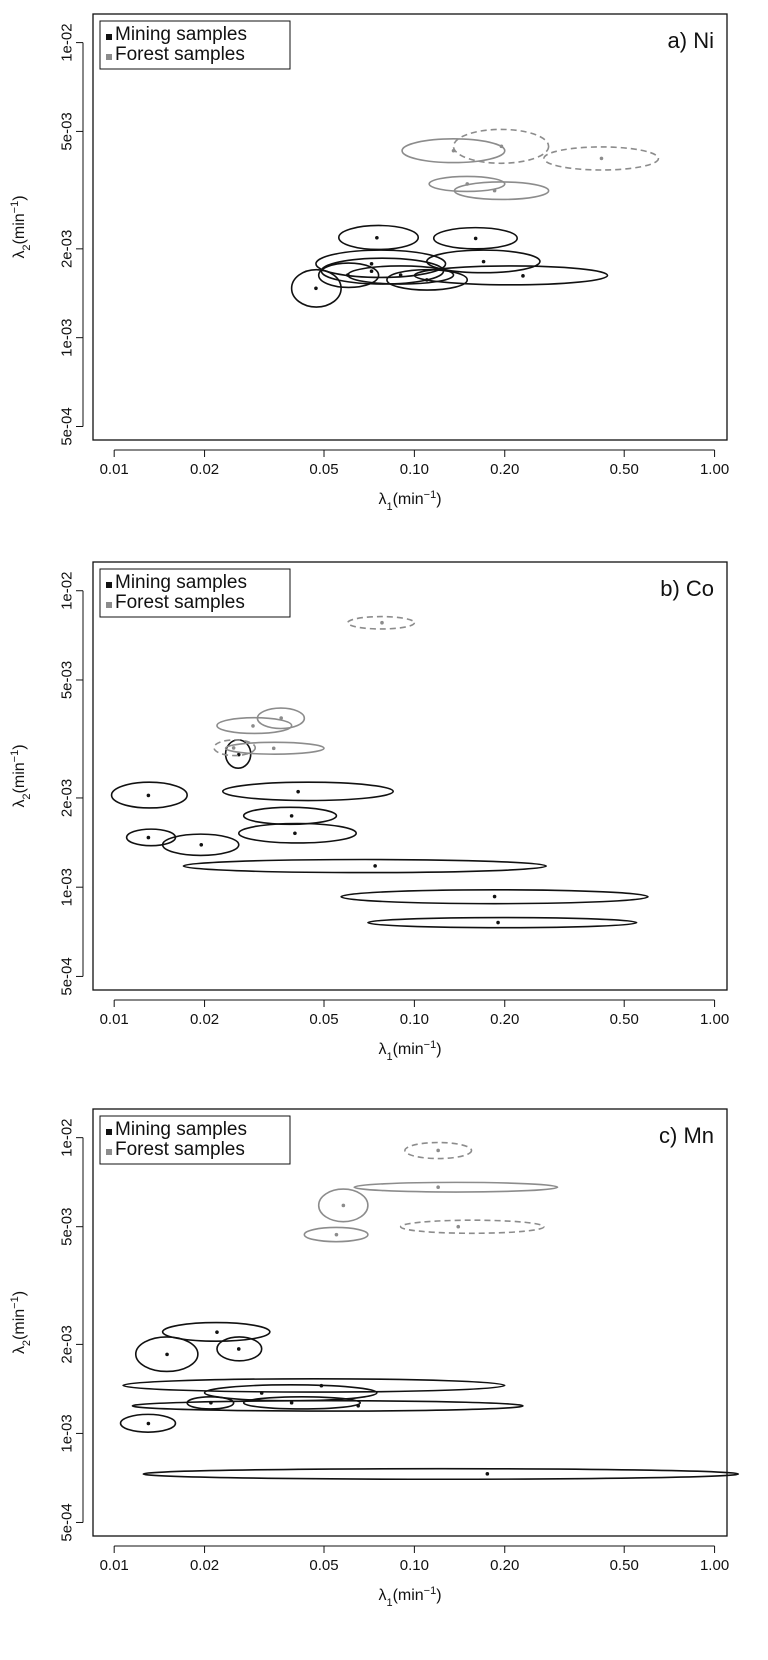 This screenshot has height=1660, width=768. What do you see at coordinates (691, 40) in the screenshot?
I see `panel-title: a) Ni` at bounding box center [691, 40].